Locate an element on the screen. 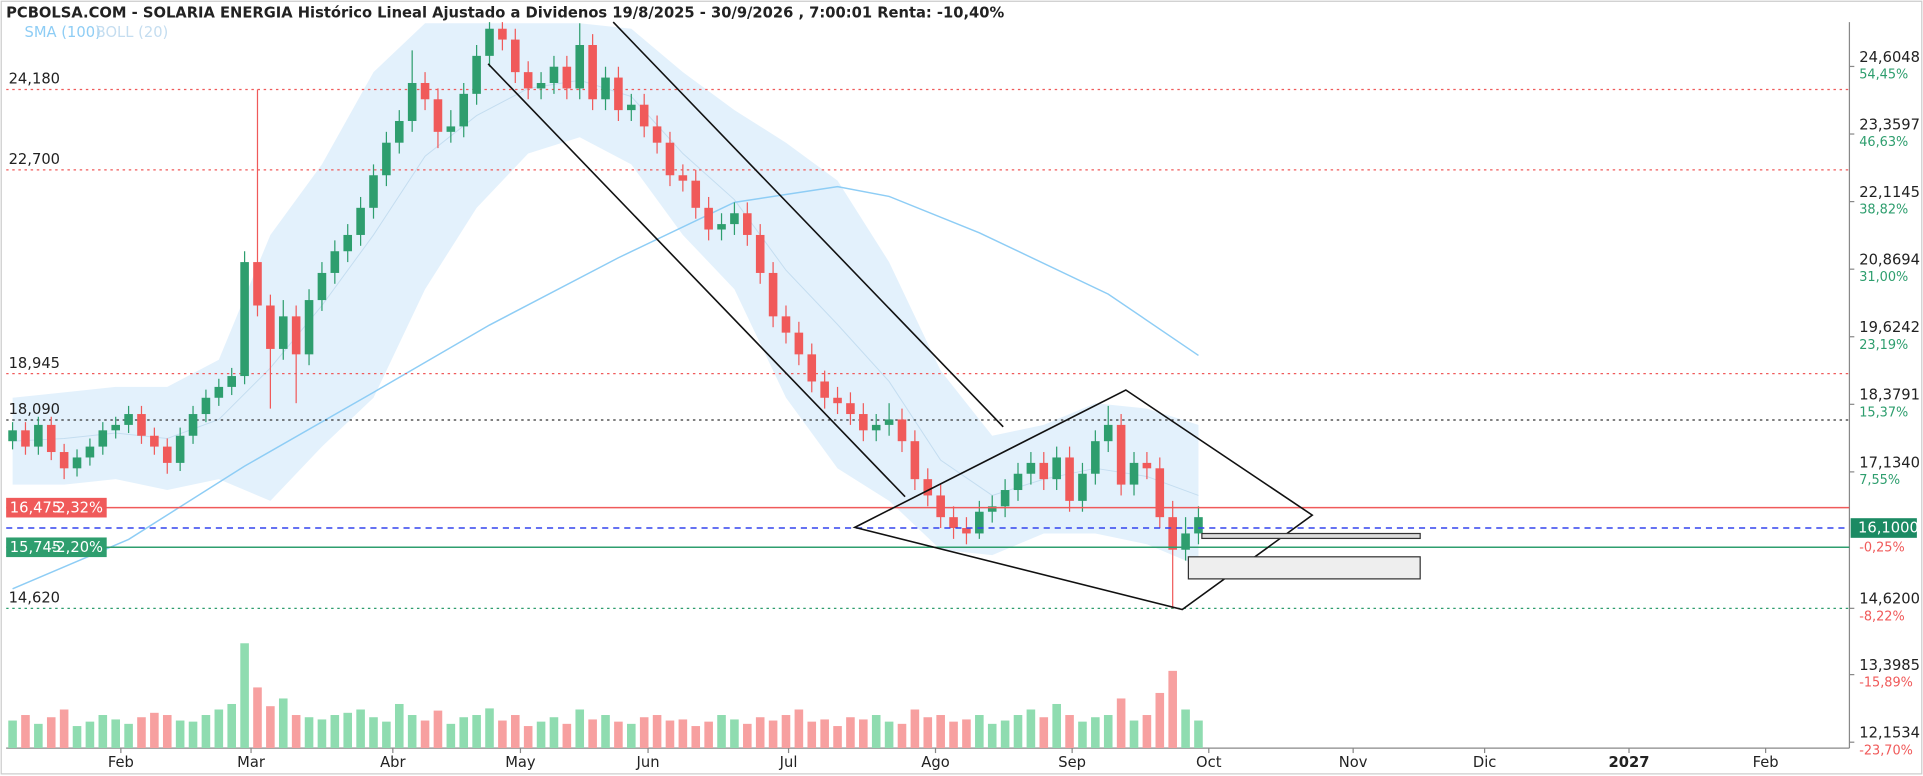  y-tick-label: 14,6200 is located at coordinates (1889, 599).